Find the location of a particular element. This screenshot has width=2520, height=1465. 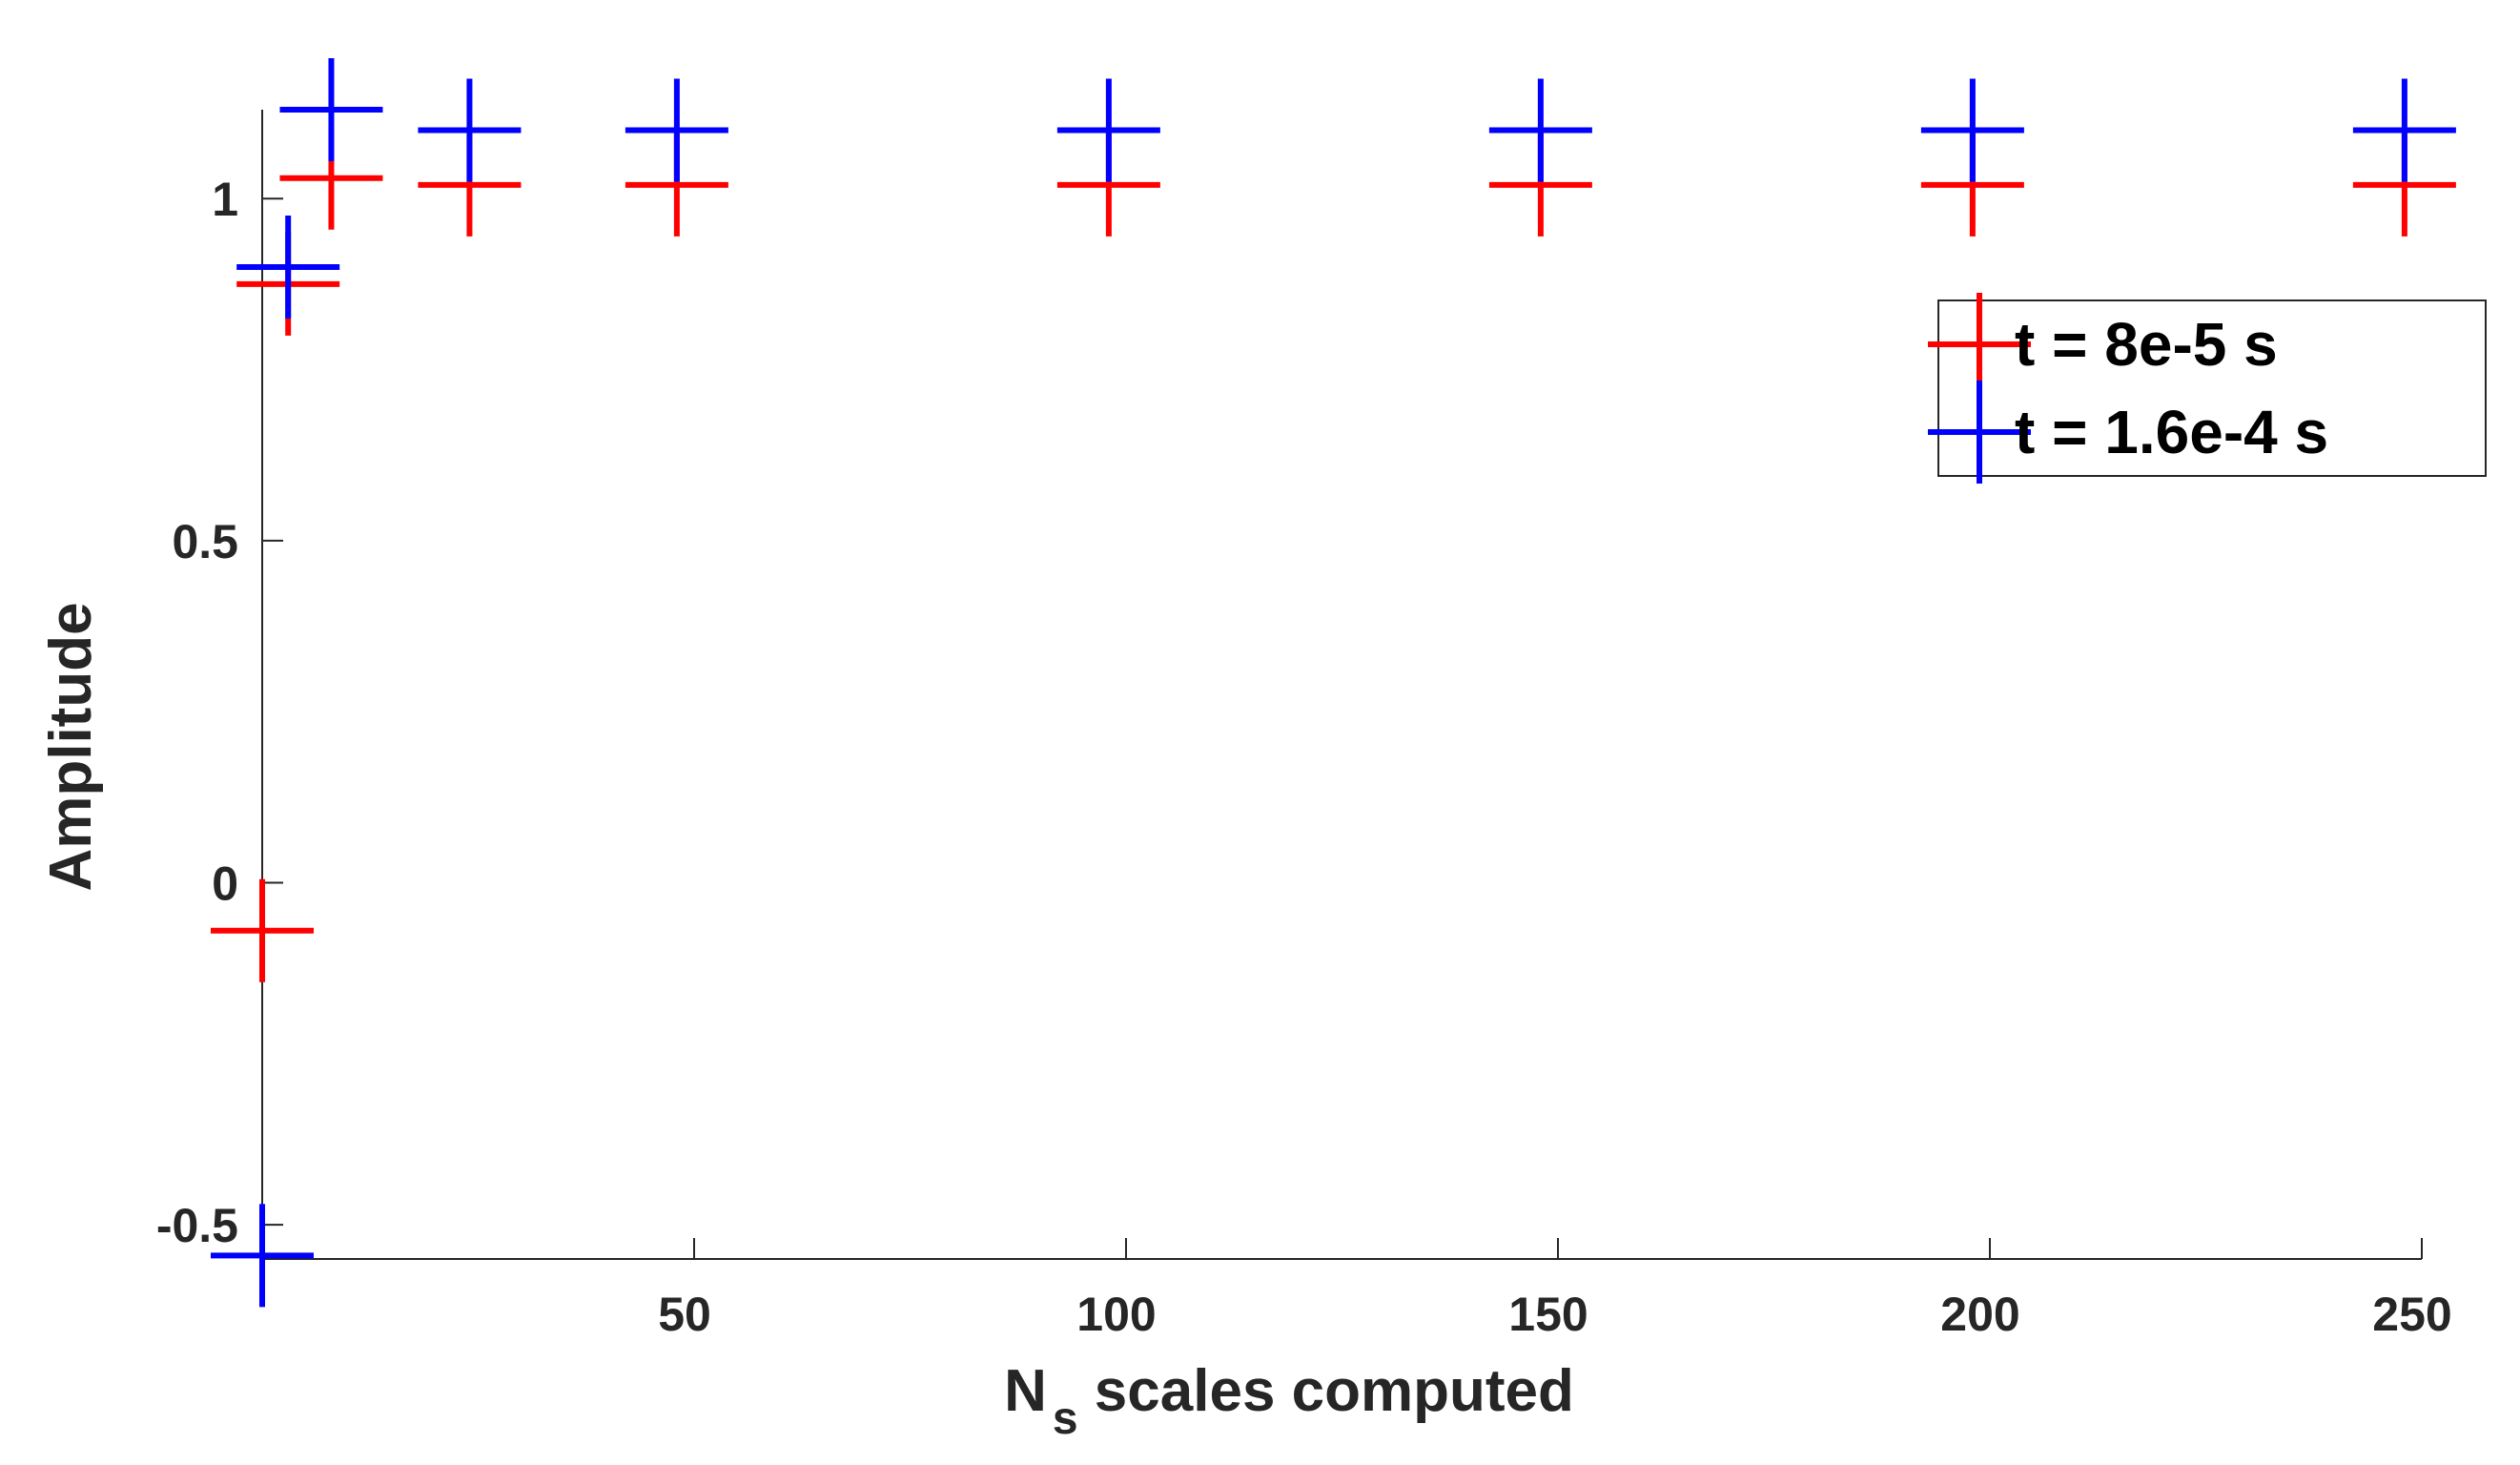

y-axis-title: Amplitude is located at coordinates (71, 746).